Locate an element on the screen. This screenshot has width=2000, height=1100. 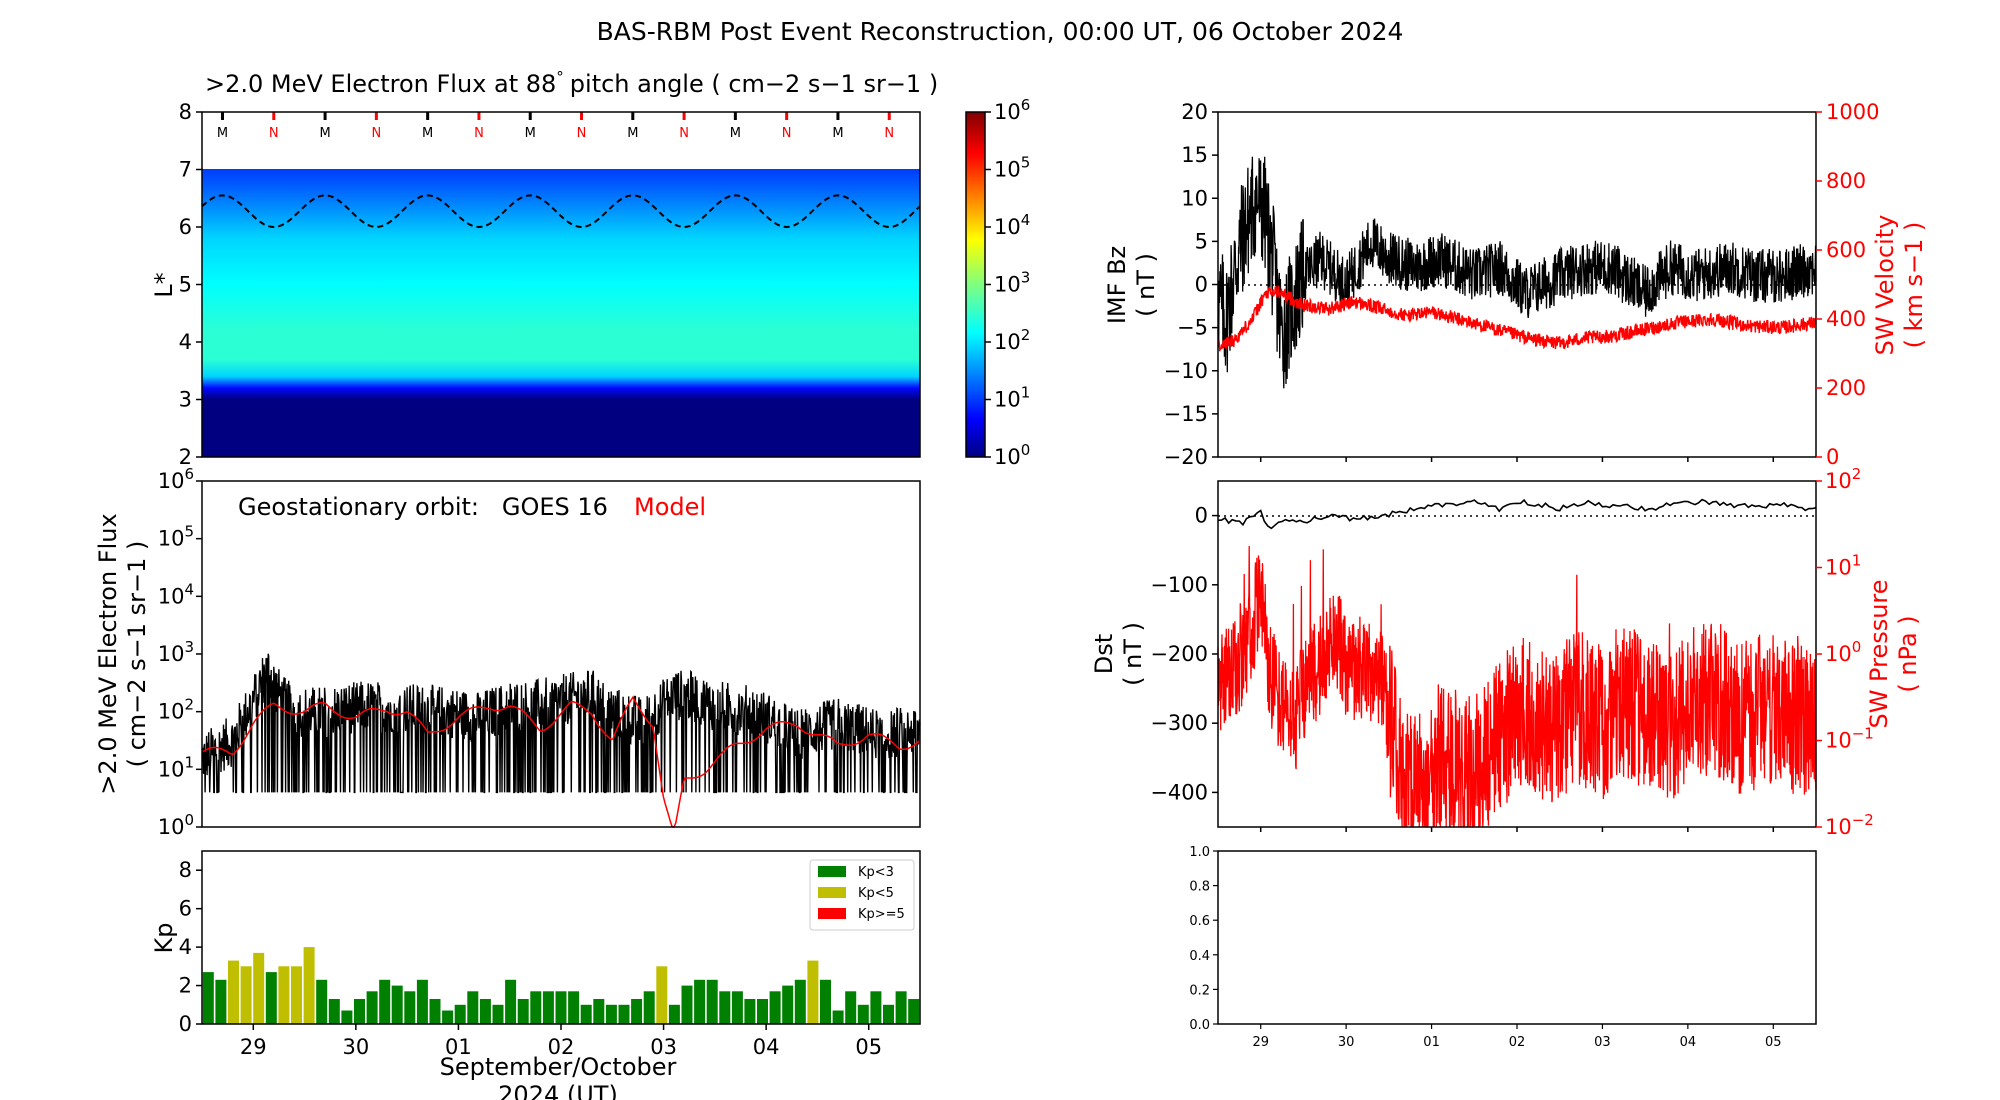
empty-ytick-label: 1.0 is located at coordinates (1199, 852).